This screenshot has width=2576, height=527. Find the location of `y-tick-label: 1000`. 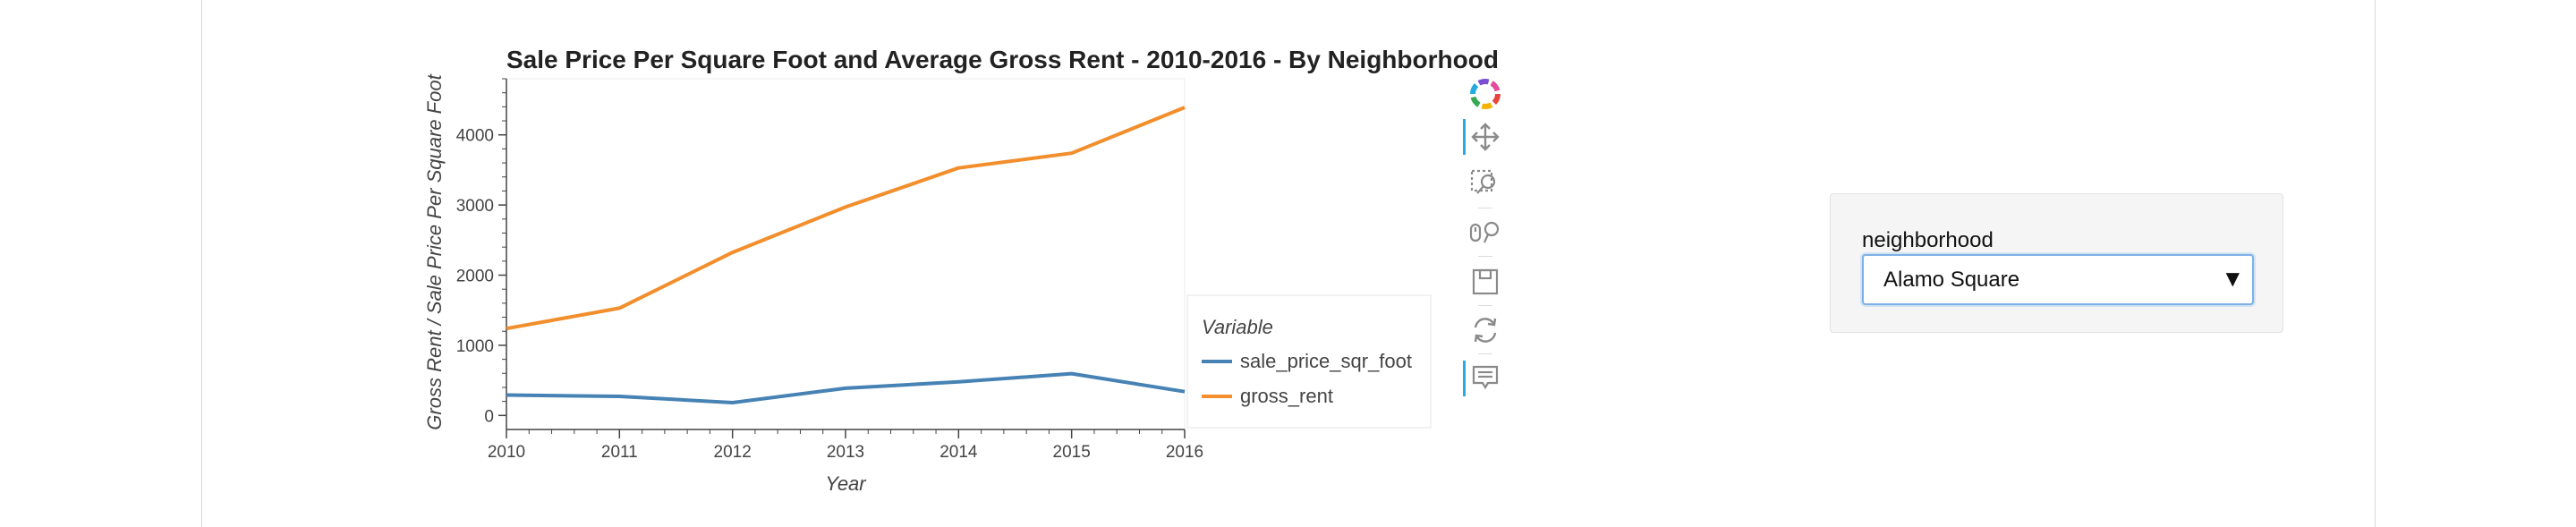

y-tick-label: 1000 is located at coordinates (475, 346).